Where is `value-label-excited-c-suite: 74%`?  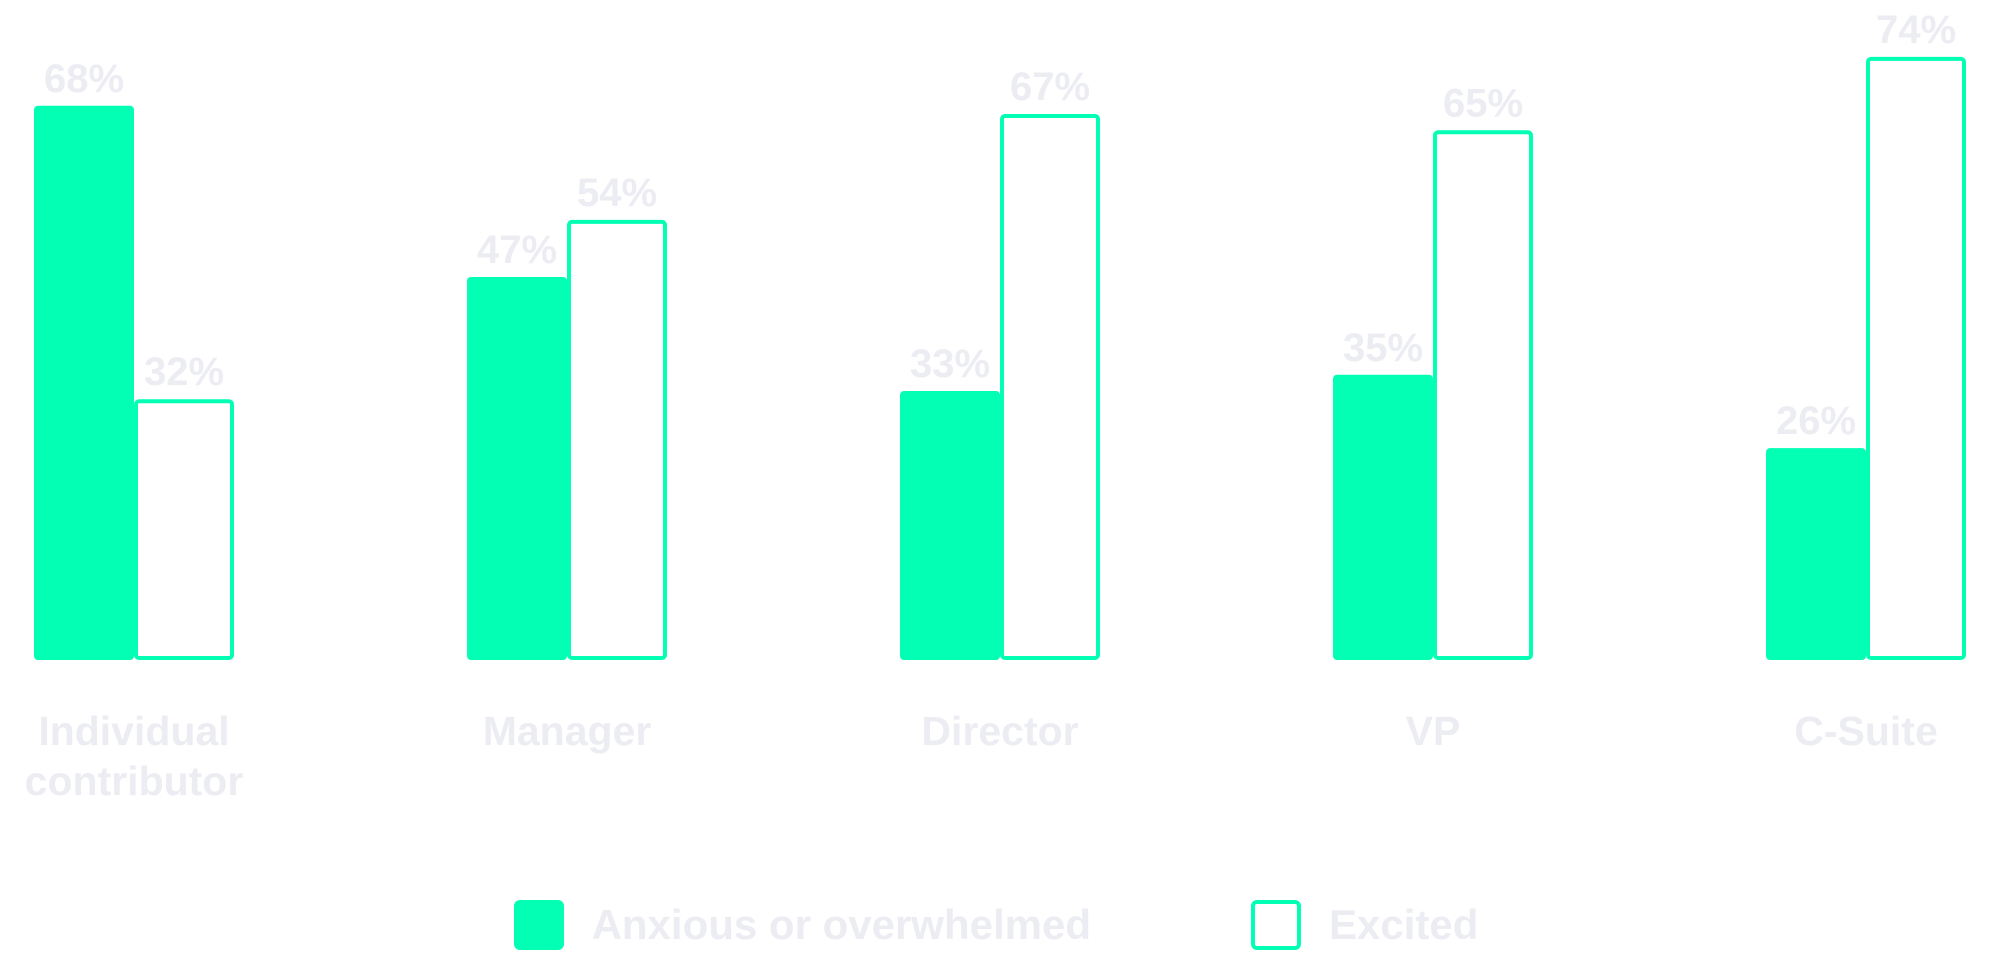 value-label-excited-c-suite: 74% is located at coordinates (1916, 30).